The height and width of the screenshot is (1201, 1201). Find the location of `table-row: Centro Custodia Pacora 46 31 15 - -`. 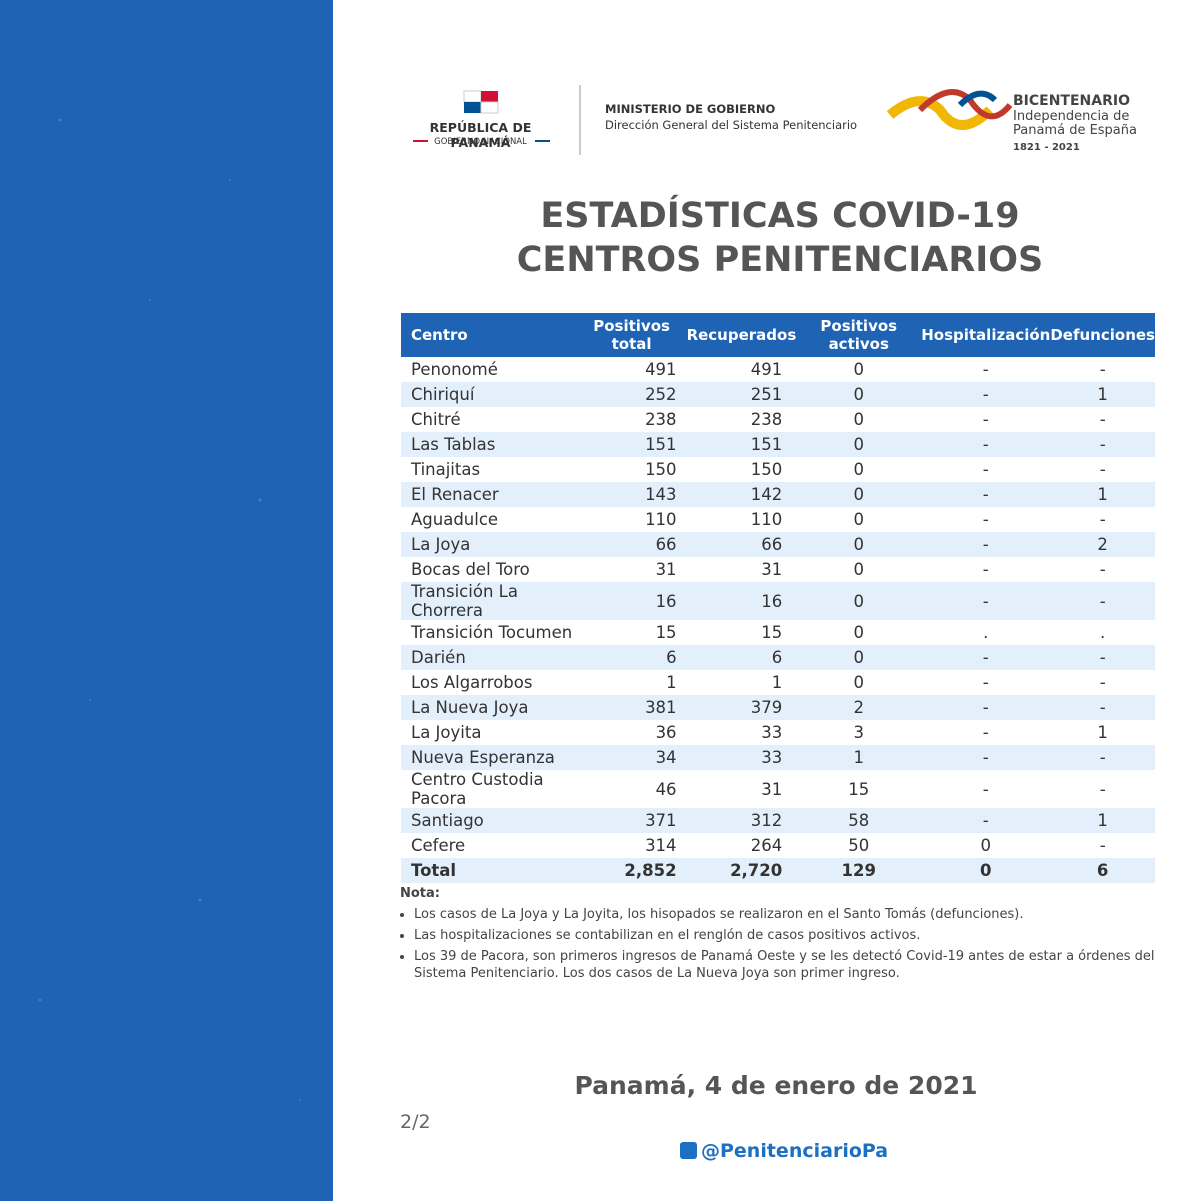

table-row: Centro Custodia Pacora 46 31 15 - - is located at coordinates (778, 789).